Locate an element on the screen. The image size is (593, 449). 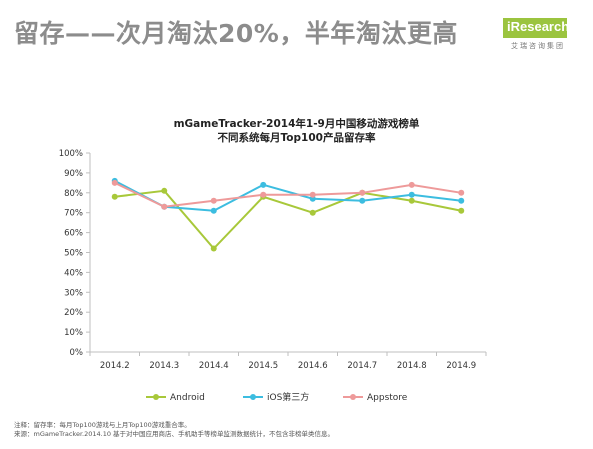
x-tick-label: 2014.8 is located at coordinates (412, 366).